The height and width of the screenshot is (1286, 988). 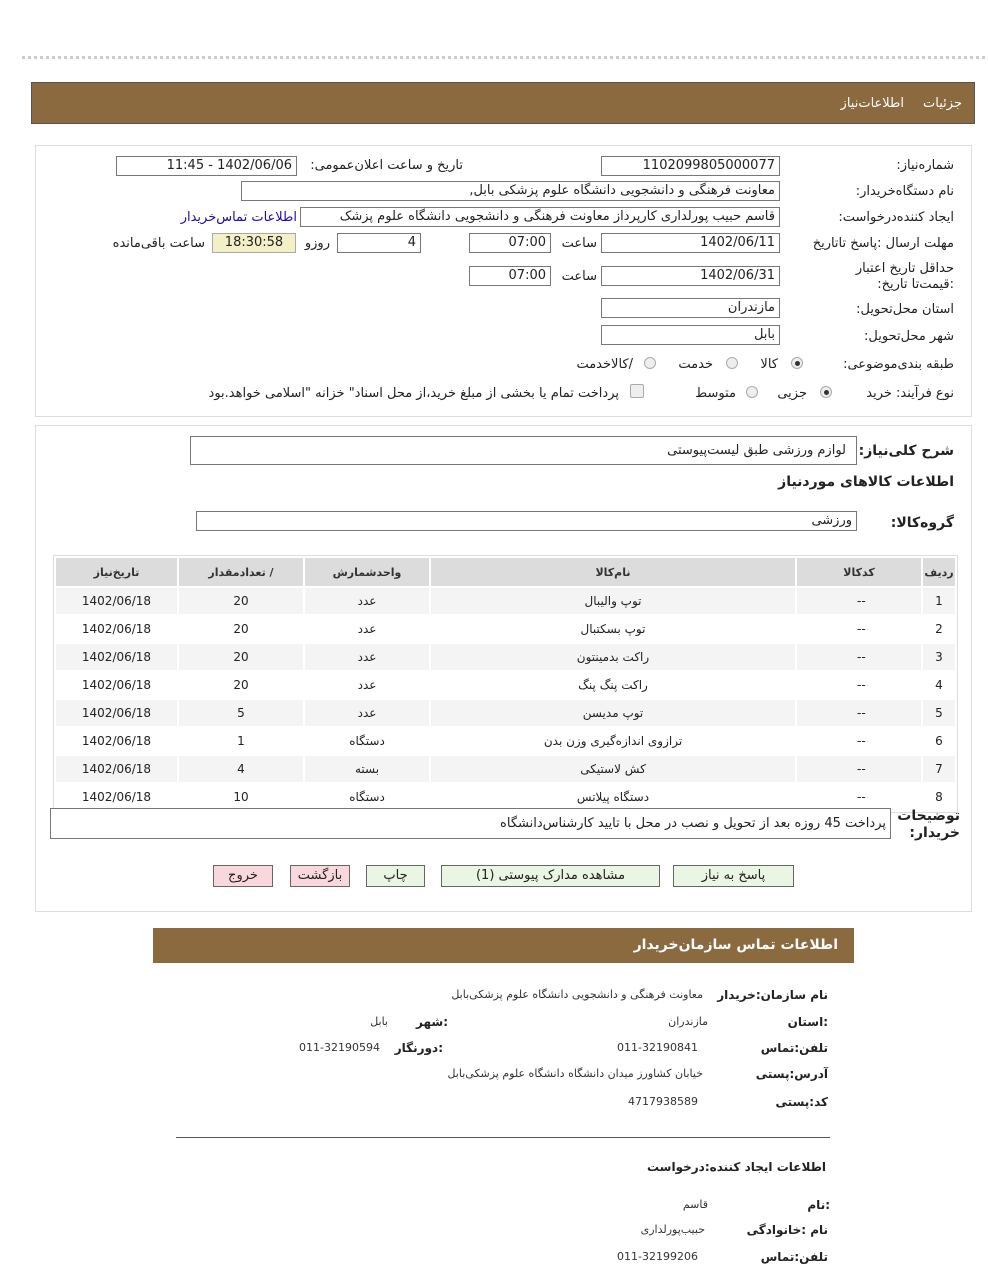 What do you see at coordinates (613, 629) in the screenshot?
I see `item-name: توپ بسکتبال` at bounding box center [613, 629].